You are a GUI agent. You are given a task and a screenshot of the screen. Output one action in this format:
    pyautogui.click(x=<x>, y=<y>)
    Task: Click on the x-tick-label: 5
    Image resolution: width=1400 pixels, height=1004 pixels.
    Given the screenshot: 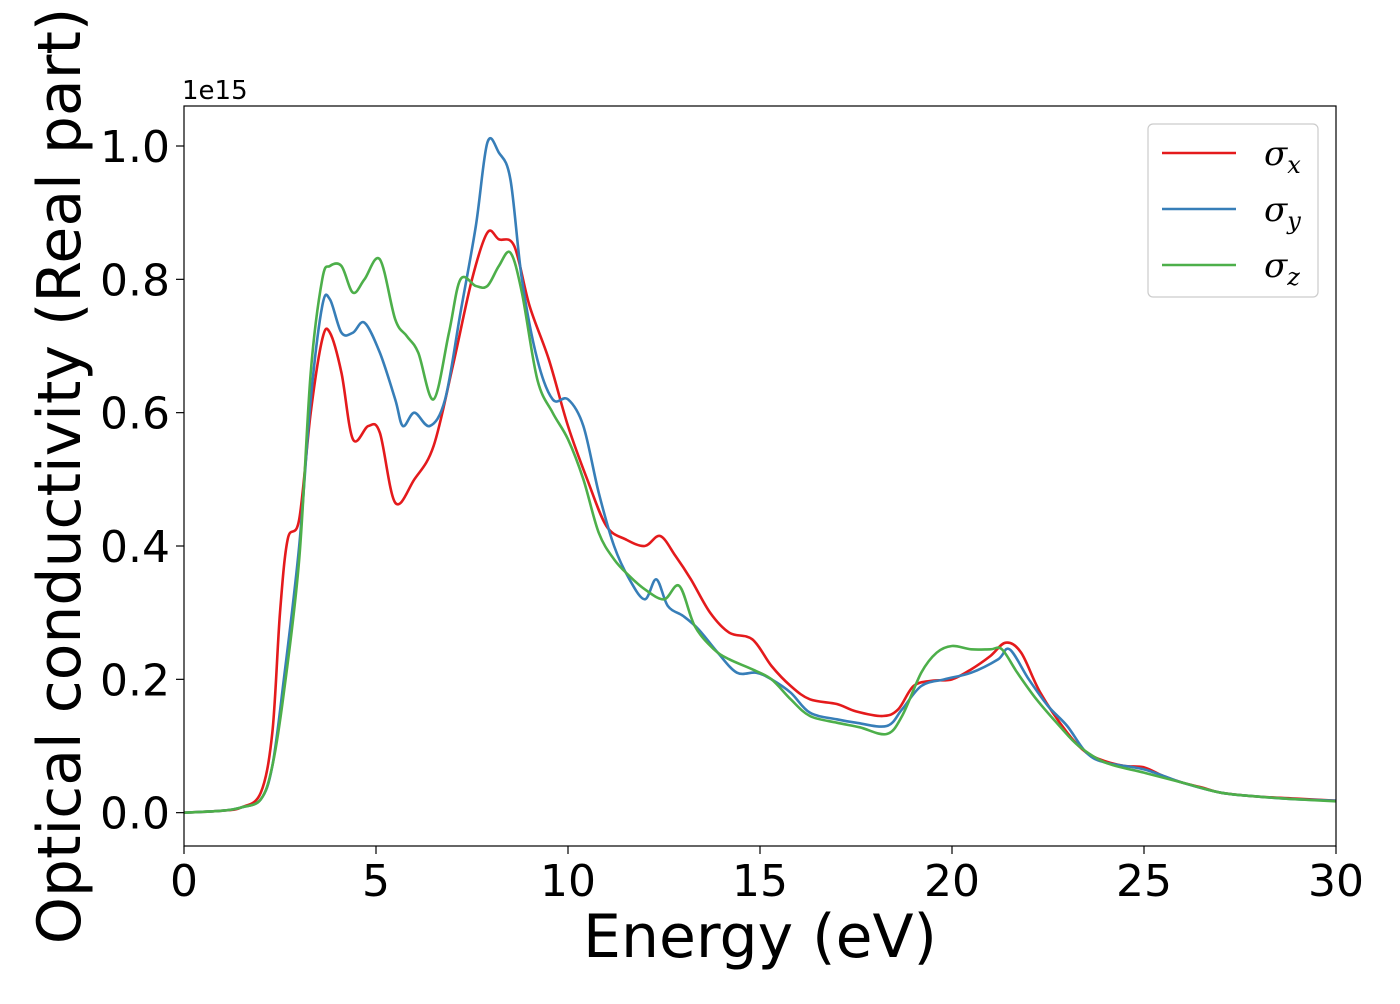 What is the action you would take?
    pyautogui.click(x=376, y=881)
    